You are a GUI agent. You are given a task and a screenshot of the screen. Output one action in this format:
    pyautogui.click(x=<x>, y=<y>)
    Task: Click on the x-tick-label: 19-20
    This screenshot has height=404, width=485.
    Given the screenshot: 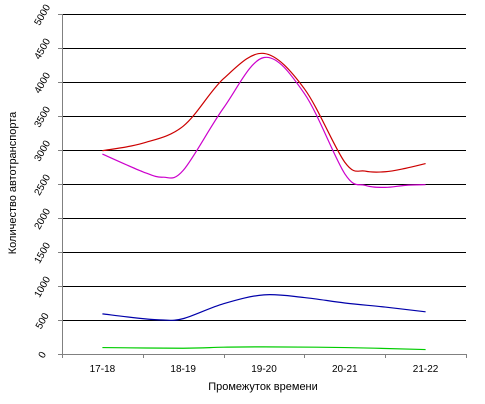 What is the action you would take?
    pyautogui.click(x=264, y=369)
    